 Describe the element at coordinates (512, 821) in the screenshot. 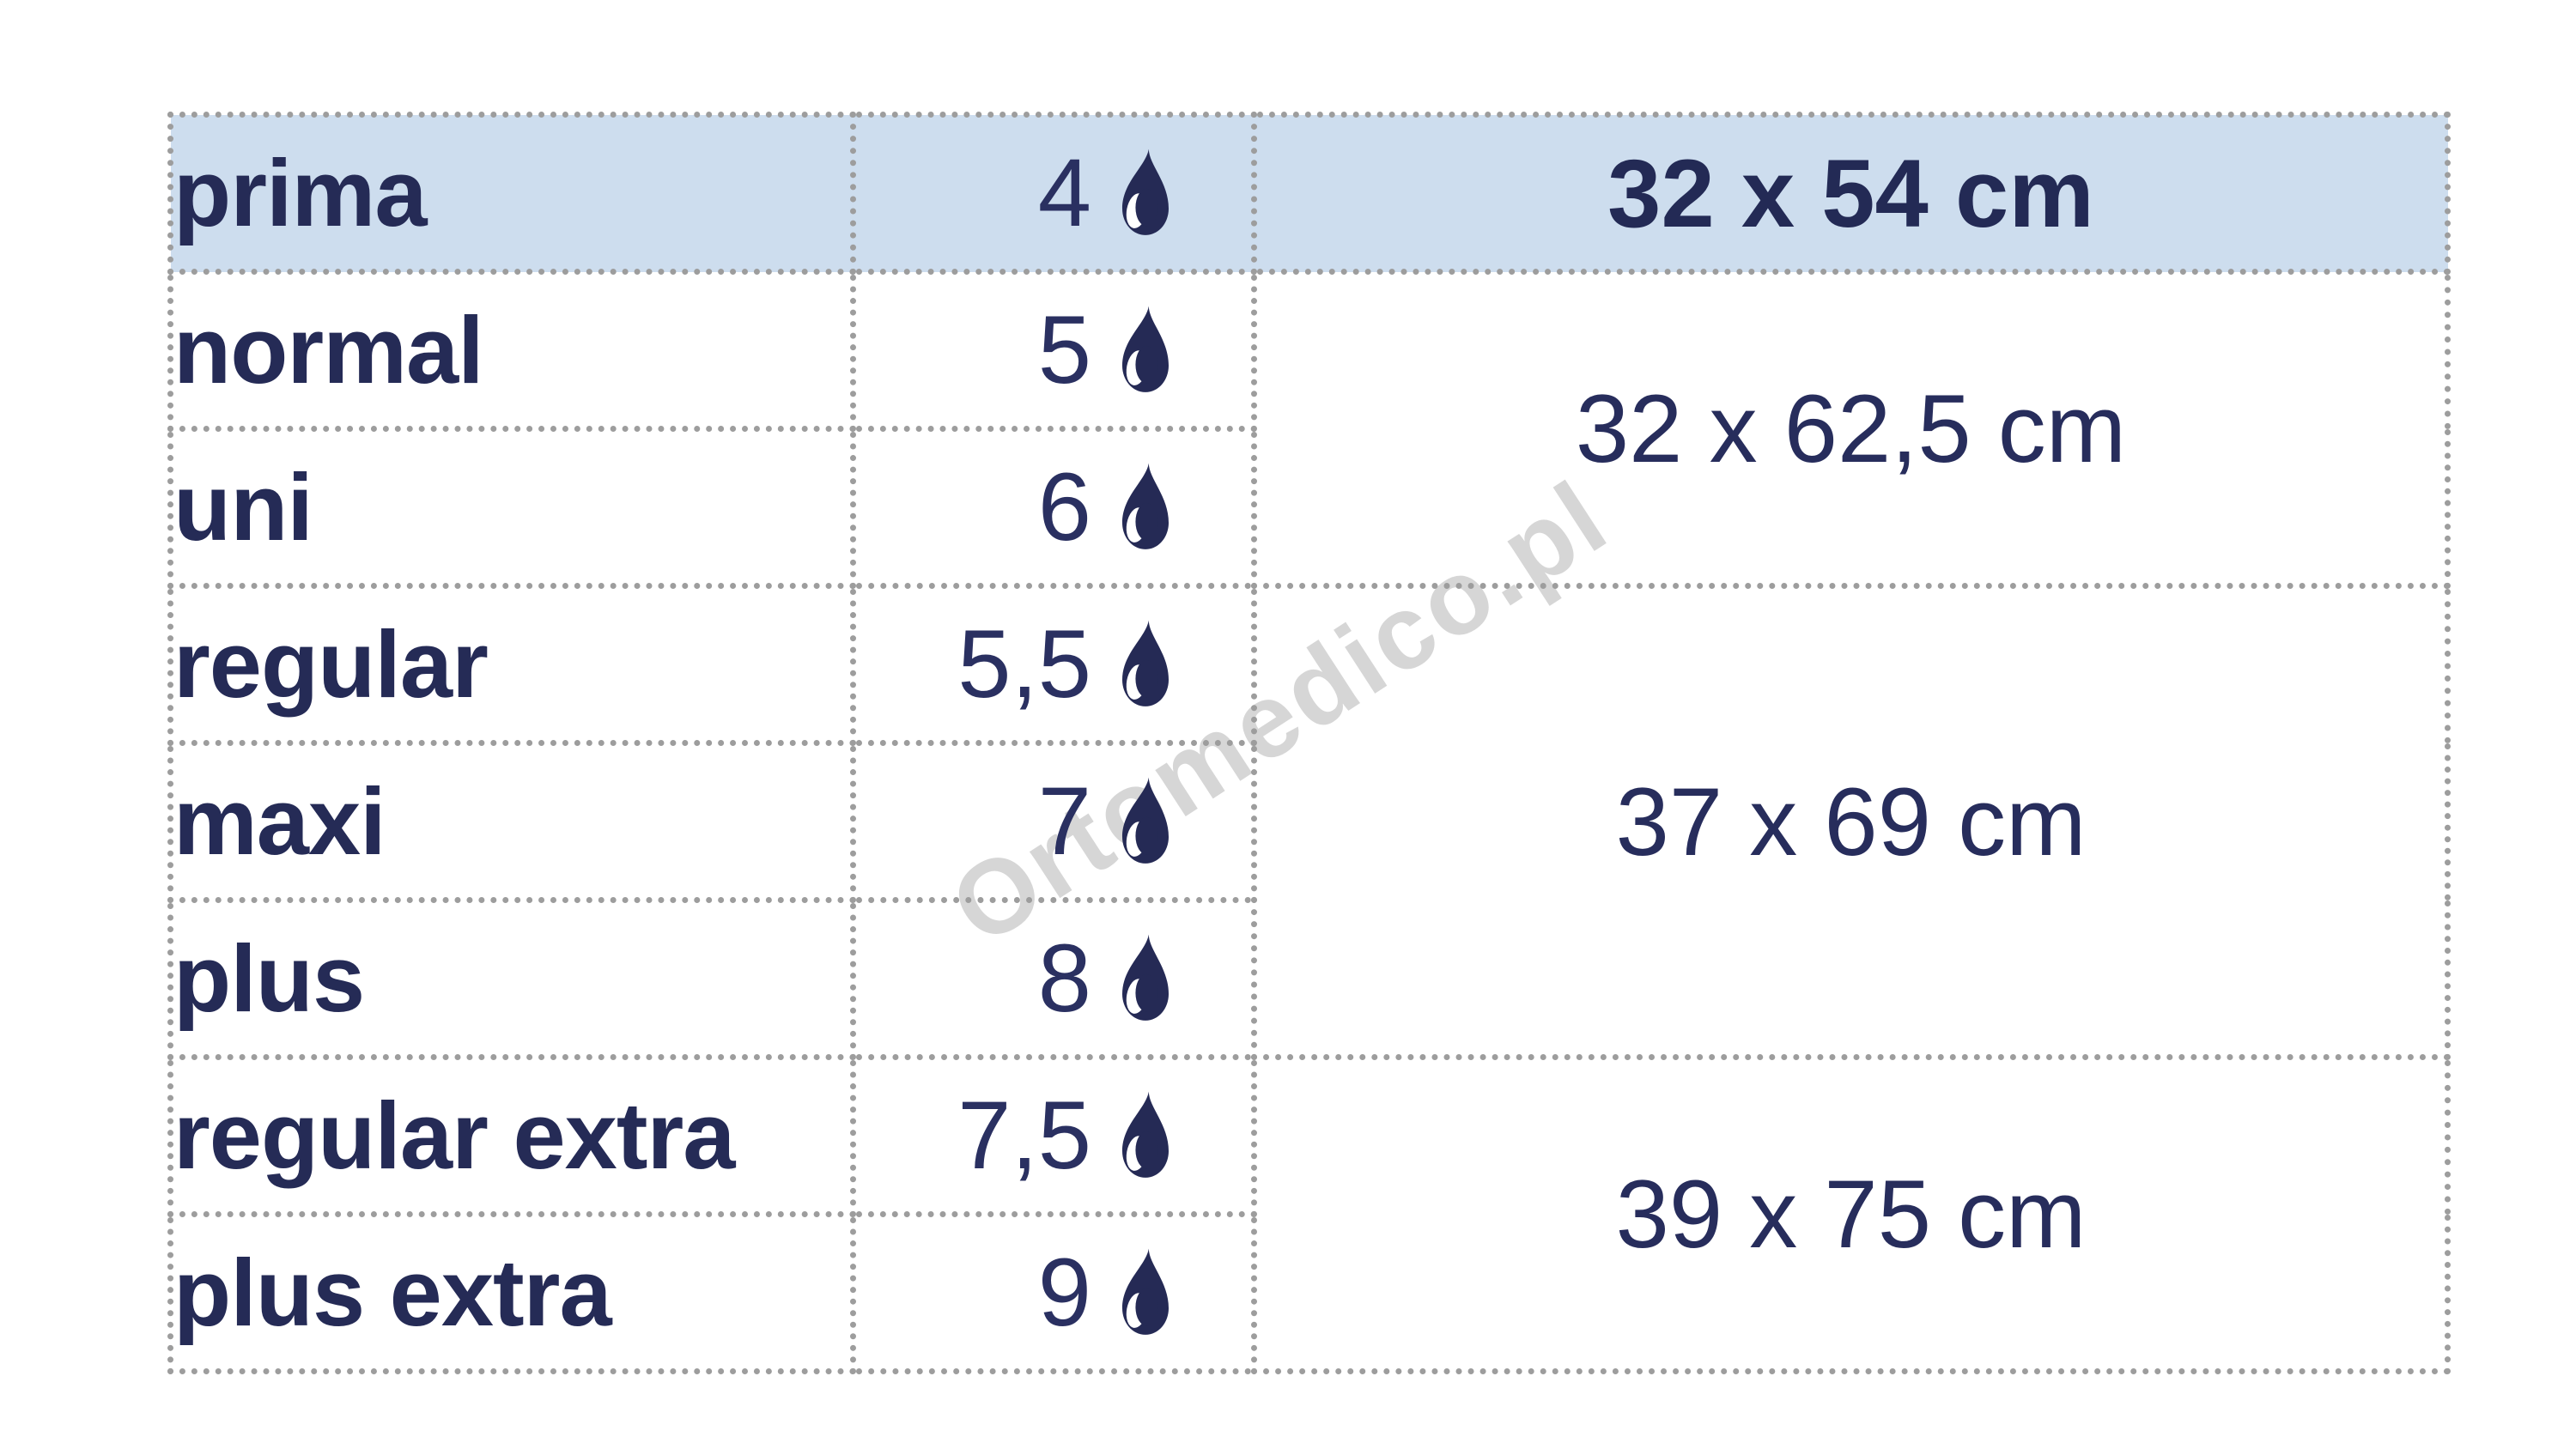

I see `variant-name: maxi` at that location.